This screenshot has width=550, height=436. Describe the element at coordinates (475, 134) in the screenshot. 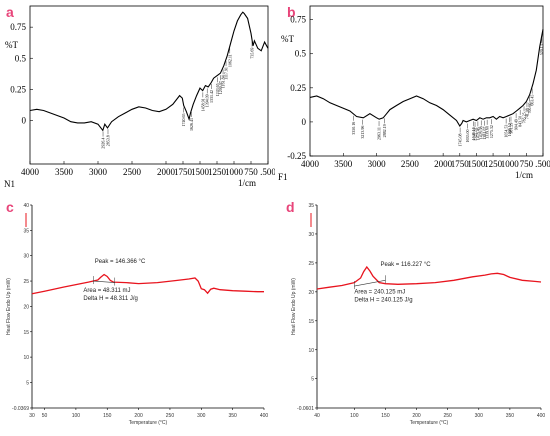

I see `peak-label: 1521.20` at that location.